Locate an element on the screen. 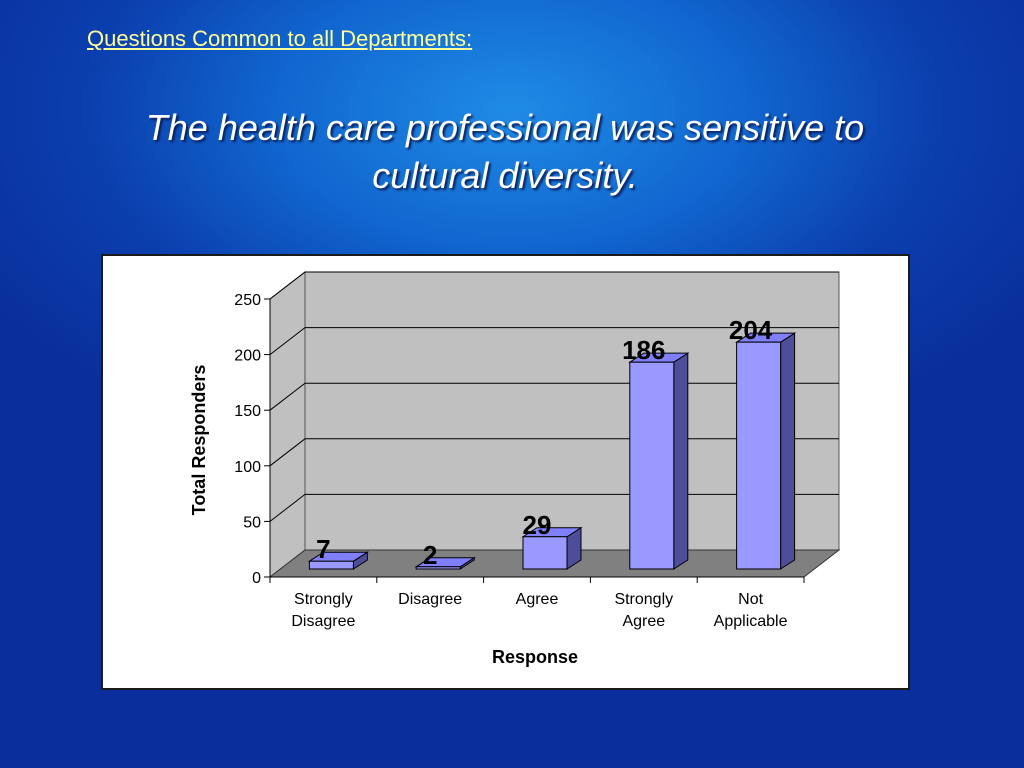  x-tick-label: Strongly Agree is located at coordinates (643, 610).